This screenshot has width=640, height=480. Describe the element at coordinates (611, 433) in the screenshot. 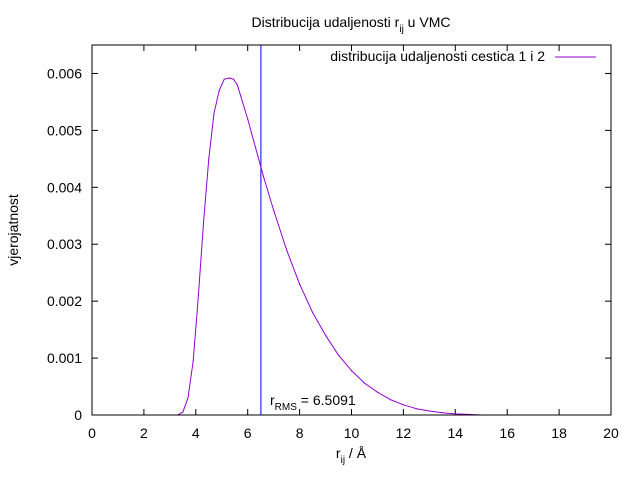

I see `x-tick-label: 20` at that location.